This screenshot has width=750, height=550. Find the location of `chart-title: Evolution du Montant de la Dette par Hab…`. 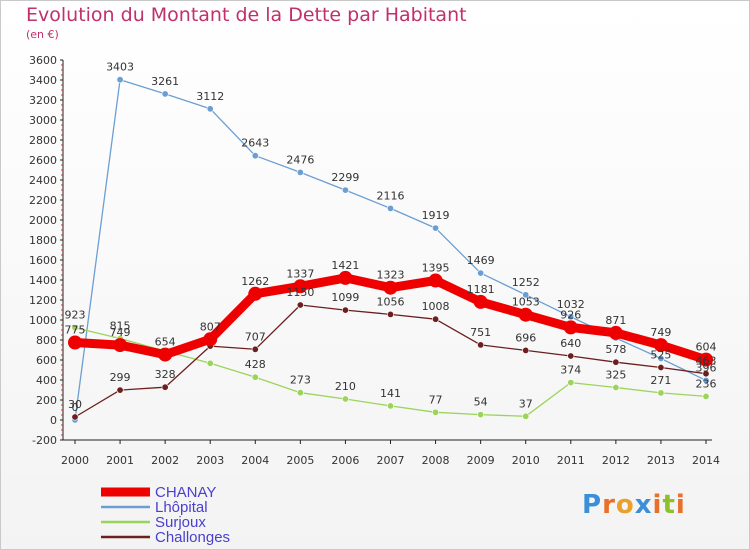

chart-title: Evolution du Montant de la Dette par Hab… is located at coordinates (246, 15).